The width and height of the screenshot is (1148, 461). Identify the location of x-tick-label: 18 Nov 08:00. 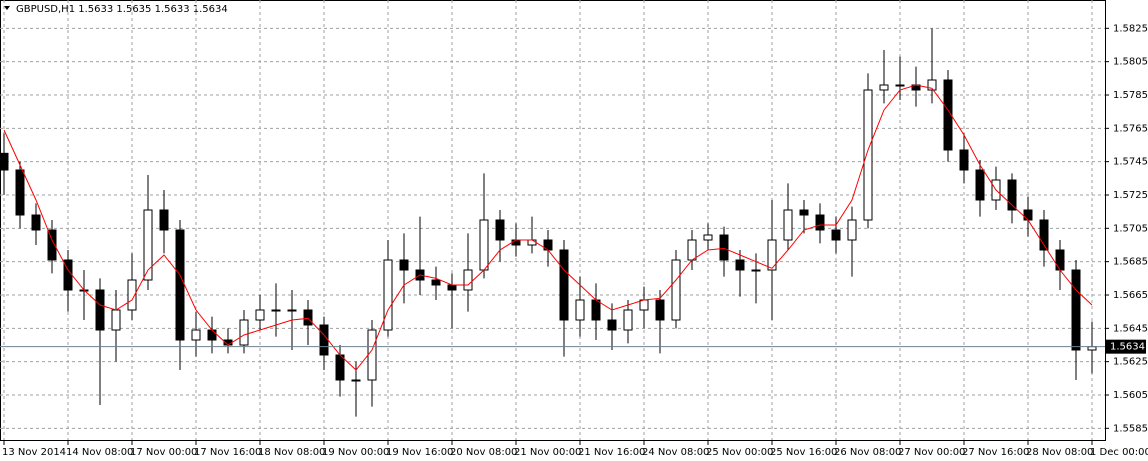
(291, 452).